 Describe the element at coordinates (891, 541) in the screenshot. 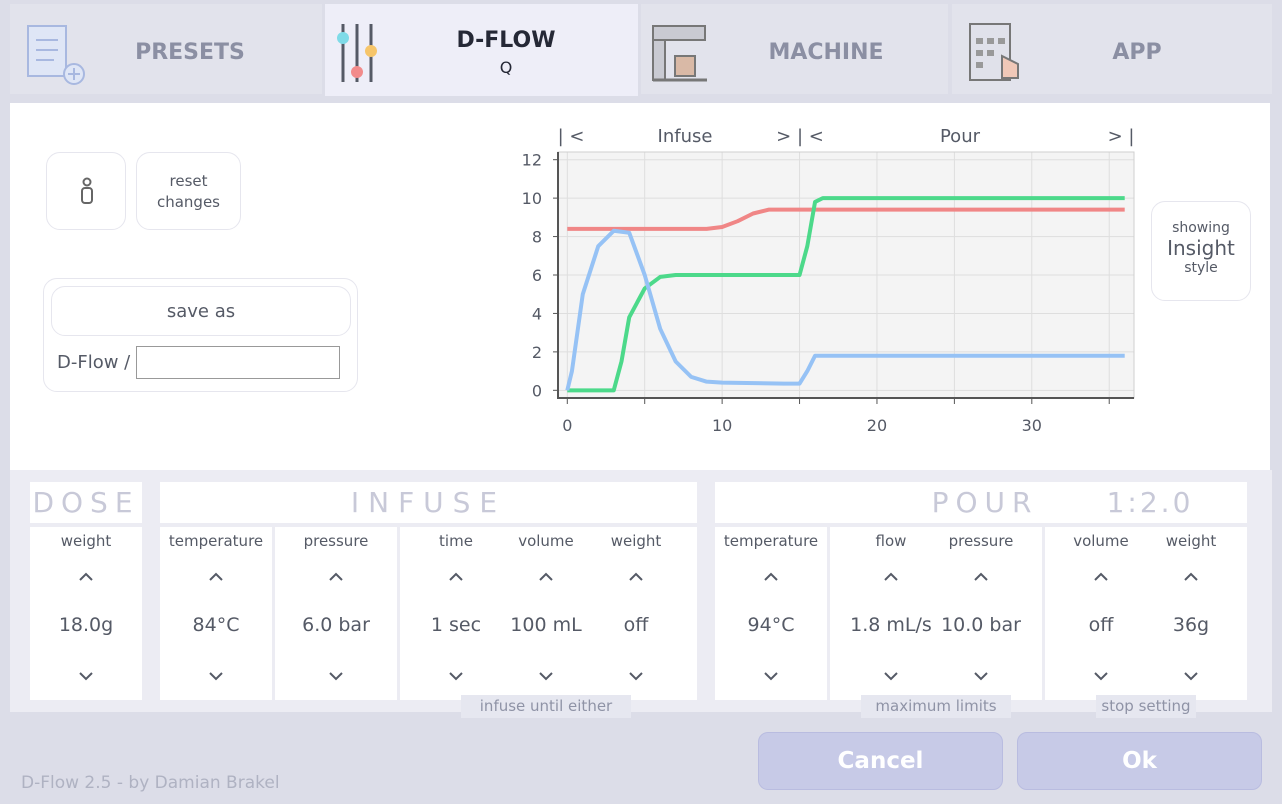

I see `field-label: flow` at that location.